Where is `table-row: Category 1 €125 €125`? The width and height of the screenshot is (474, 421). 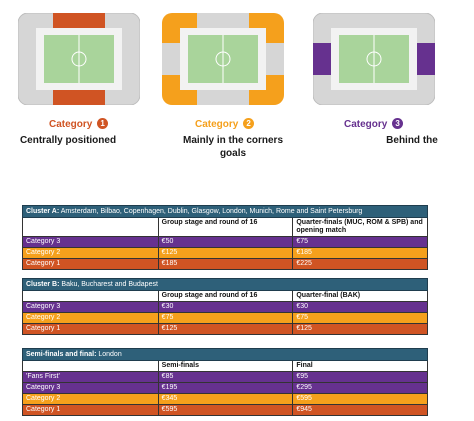 table-row: Category 1 €125 €125 is located at coordinates (225, 329).